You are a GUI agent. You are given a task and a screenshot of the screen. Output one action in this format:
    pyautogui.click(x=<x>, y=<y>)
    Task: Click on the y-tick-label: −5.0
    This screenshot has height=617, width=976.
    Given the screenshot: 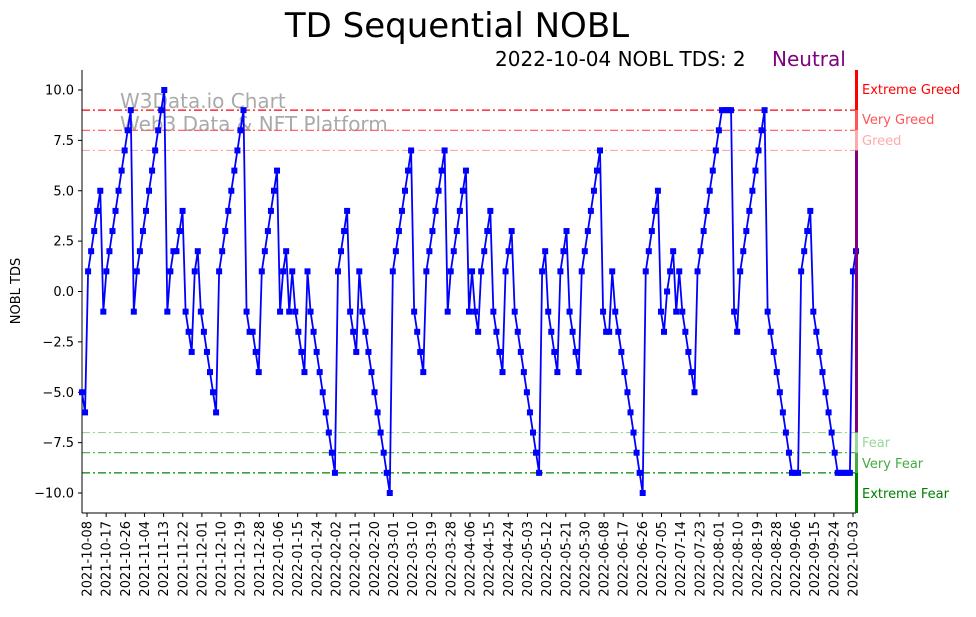 What is the action you would take?
    pyautogui.click(x=58, y=393)
    